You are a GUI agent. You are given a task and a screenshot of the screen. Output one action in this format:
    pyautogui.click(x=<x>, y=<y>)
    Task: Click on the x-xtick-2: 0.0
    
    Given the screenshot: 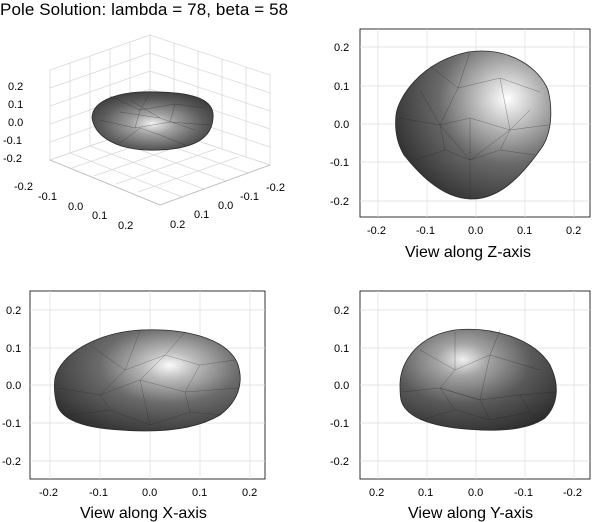 What is the action you would take?
    pyautogui.click(x=149, y=493)
    